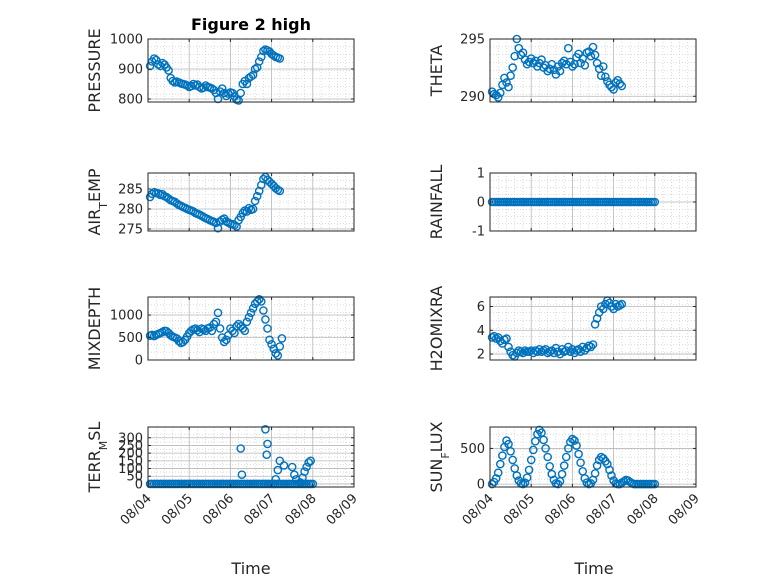 The height and width of the screenshot is (583, 778). Describe the element at coordinates (94, 328) in the screenshot. I see `y-axis-label-main: MIXDEPTH` at that location.